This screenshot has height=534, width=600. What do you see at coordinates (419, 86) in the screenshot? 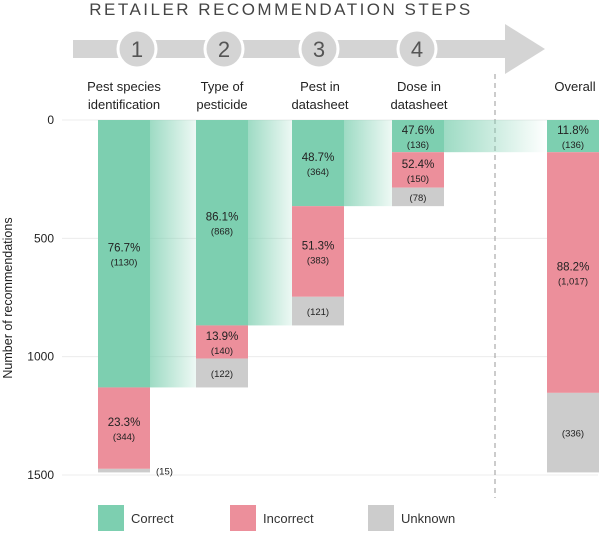
I see `step-label-4: Dose in` at bounding box center [419, 86].